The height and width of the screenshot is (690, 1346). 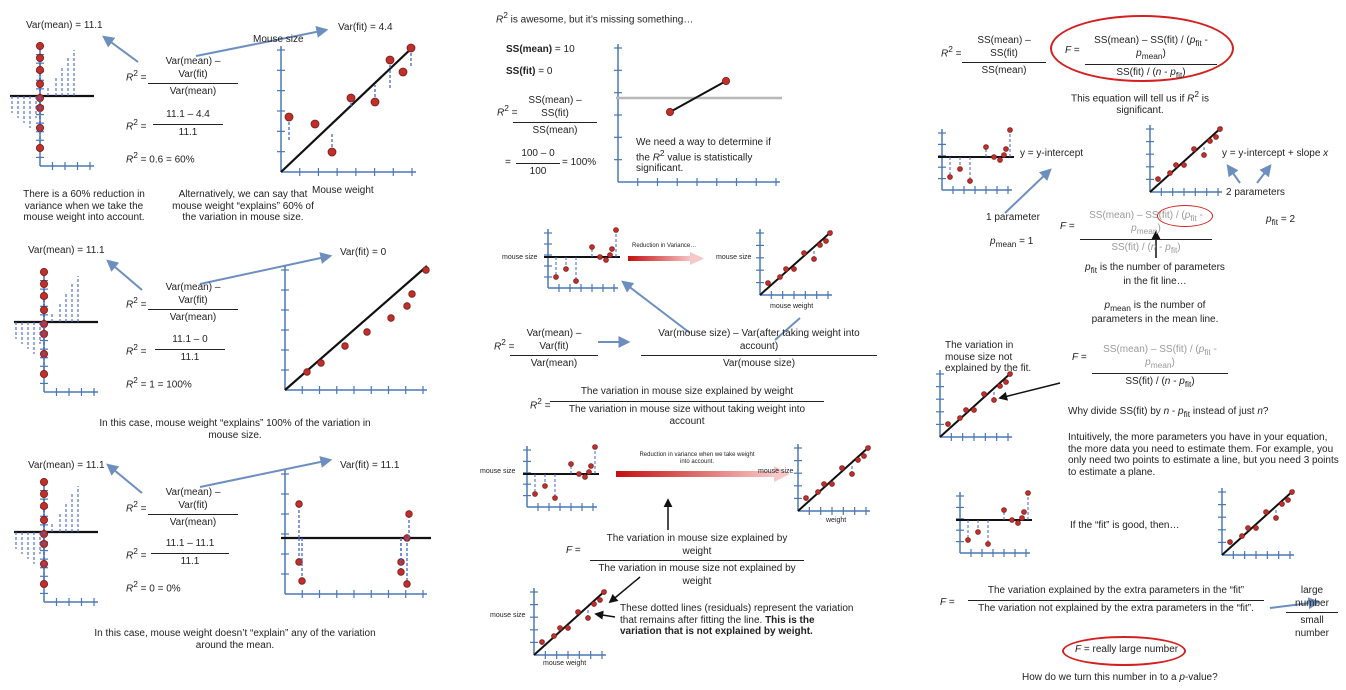 What do you see at coordinates (498, 471) in the screenshot?
I see `mouse-size-label: mouse size` at bounding box center [498, 471].